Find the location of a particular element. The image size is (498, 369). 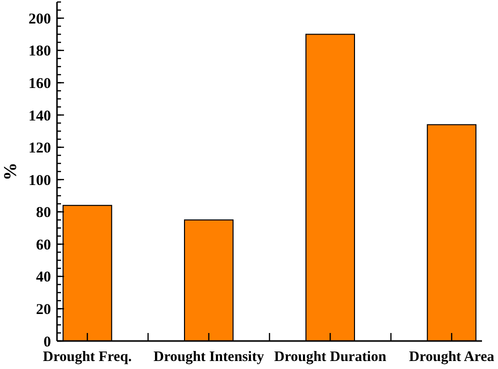

y-tick-label: 140 is located at coordinates (39, 116).